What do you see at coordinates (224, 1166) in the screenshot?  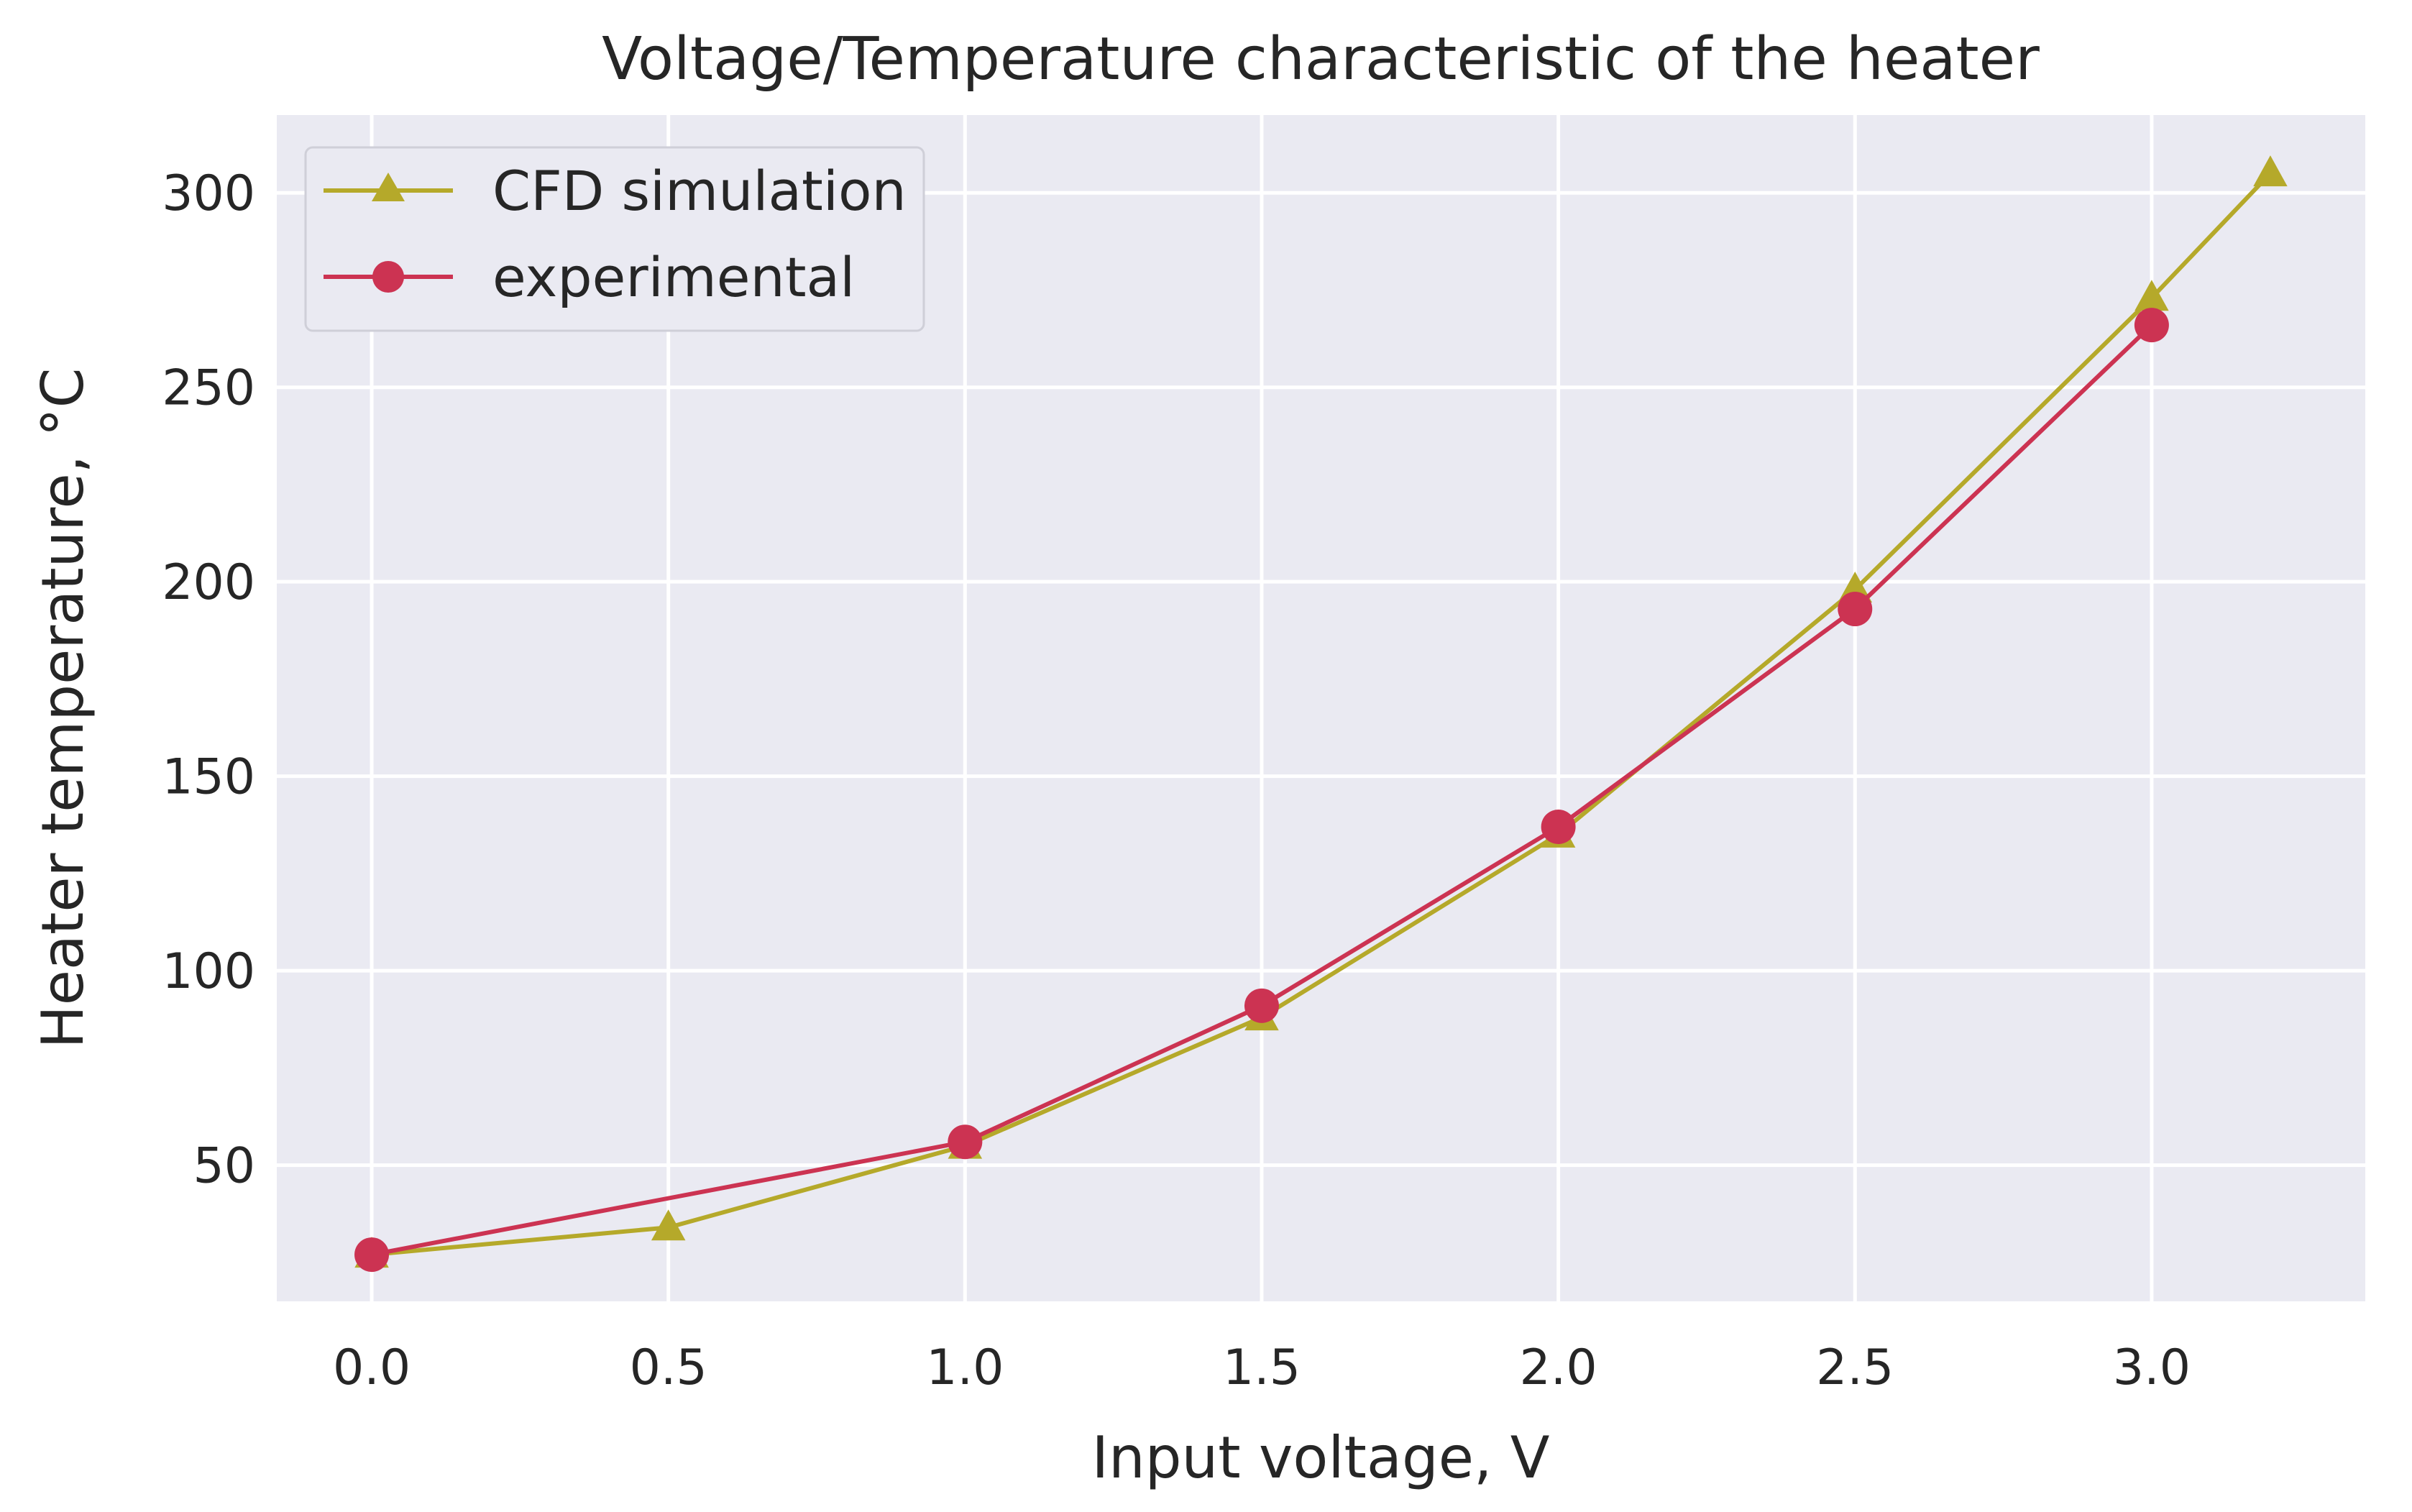 I see `y-tick-label: 50` at bounding box center [224, 1166].